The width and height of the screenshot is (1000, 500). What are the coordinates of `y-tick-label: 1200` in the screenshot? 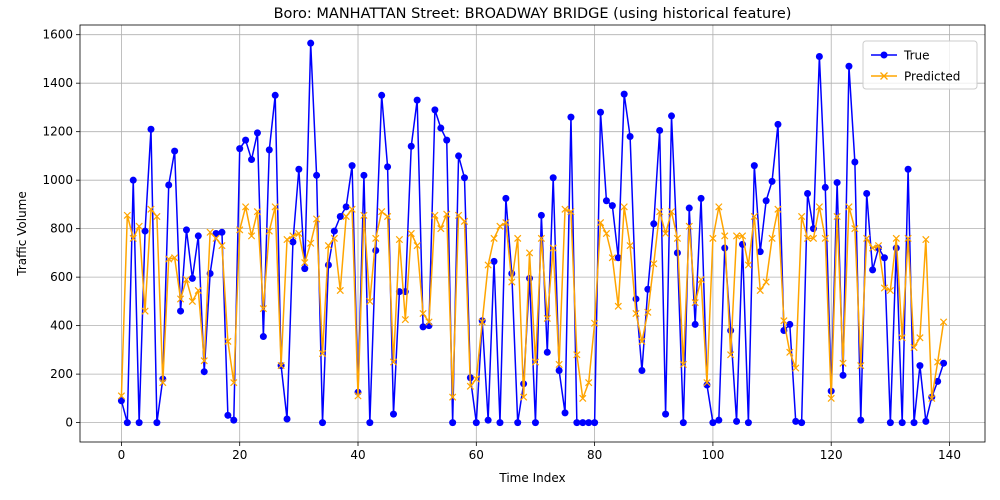 It's located at (57, 132).